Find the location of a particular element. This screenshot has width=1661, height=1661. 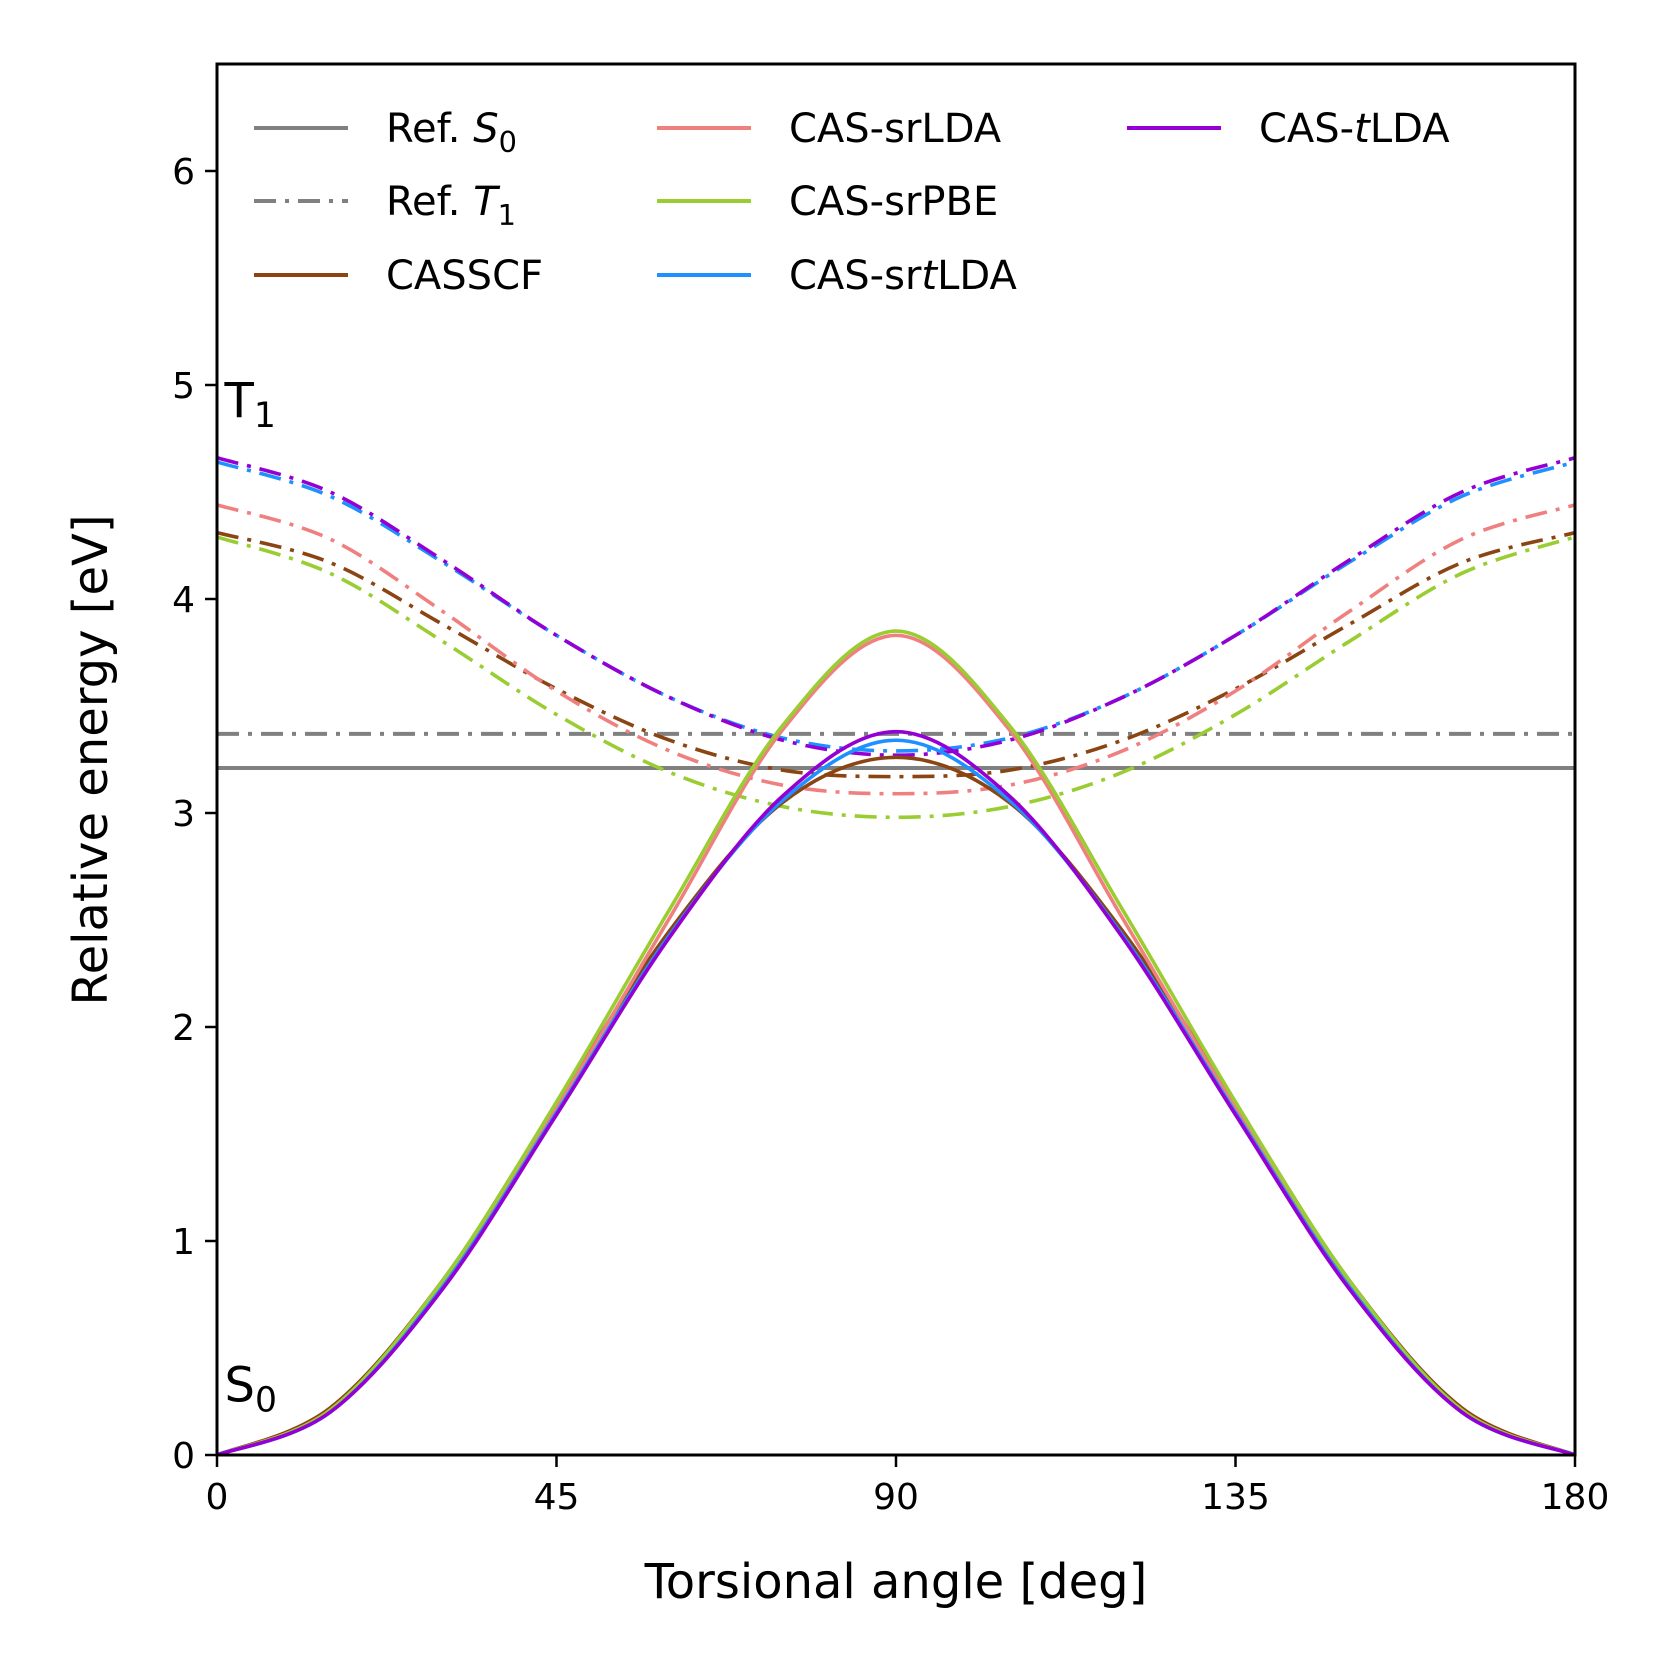

legend-entry-cas-tlda: CAS-tLDA is located at coordinates (1288, 129).